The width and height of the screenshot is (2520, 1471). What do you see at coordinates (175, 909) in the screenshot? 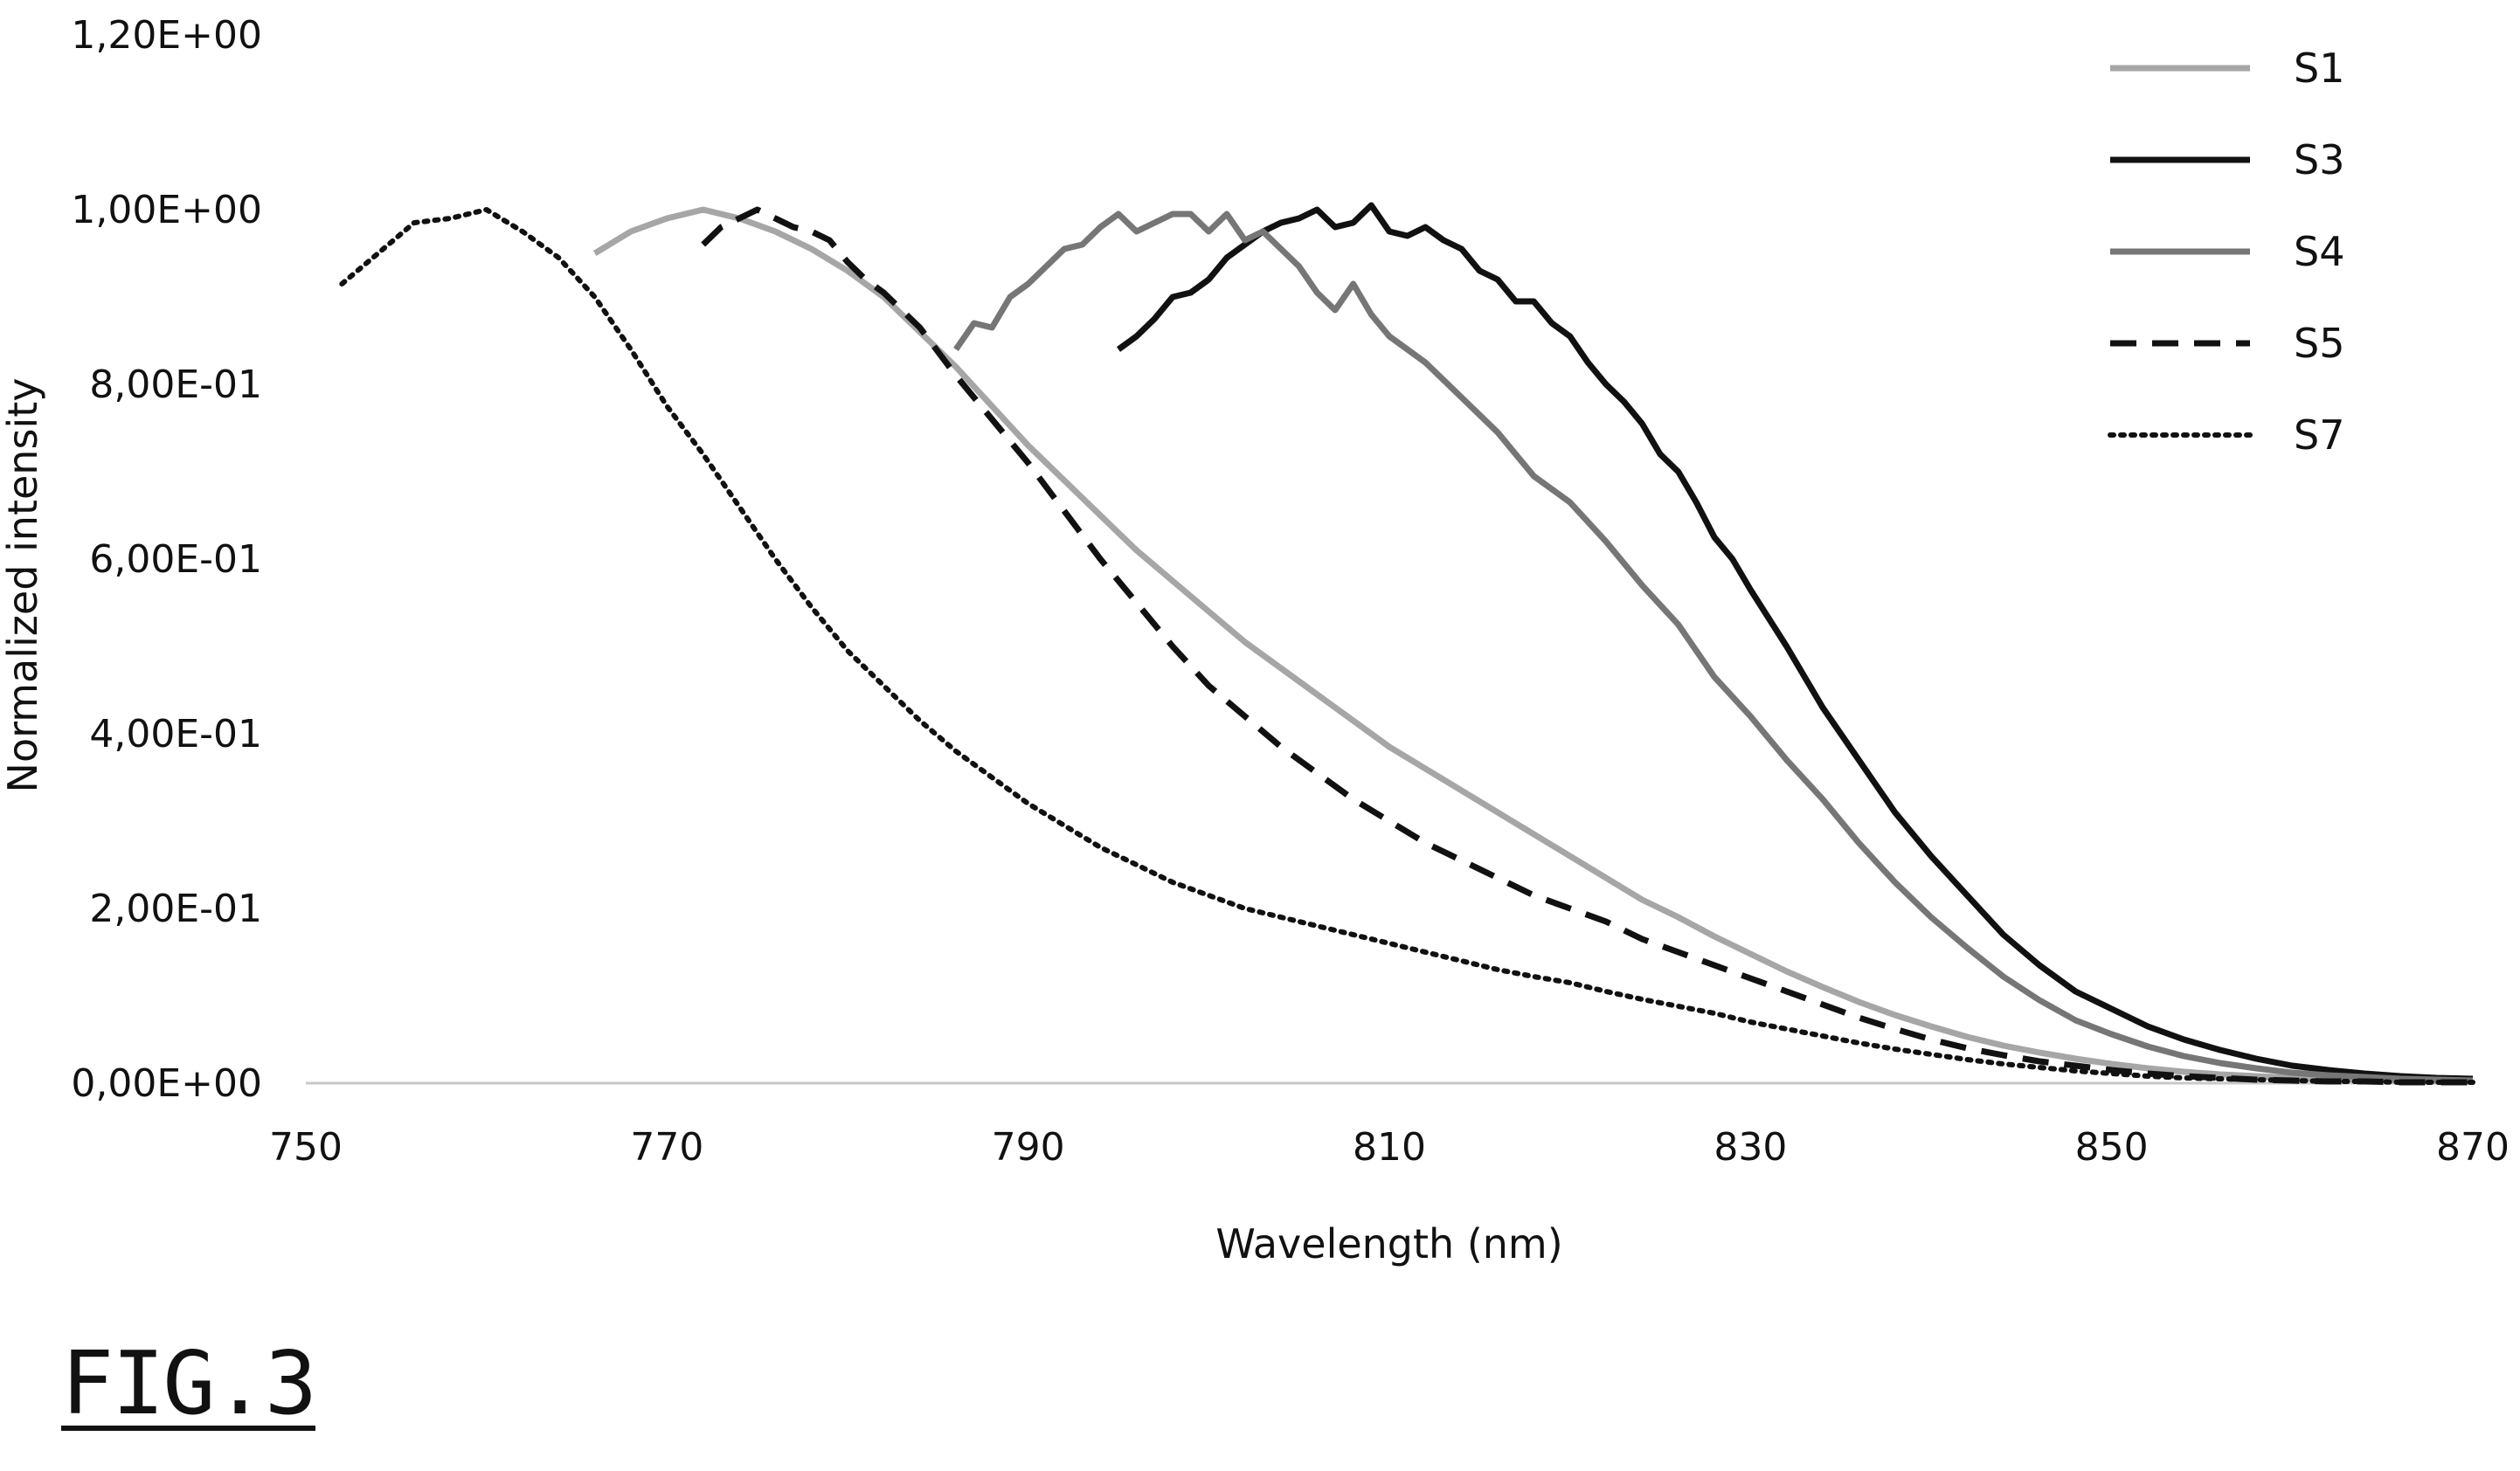
I see `y-tick-label: 2,00E-01` at bounding box center [175, 909].